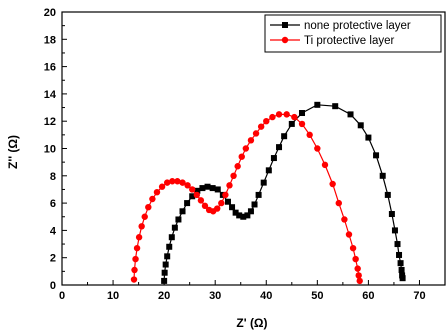 This screenshot has height=332, width=446. Describe the element at coordinates (13, 152) in the screenshot. I see `y-axis-title: Z'' (Ω)` at that location.